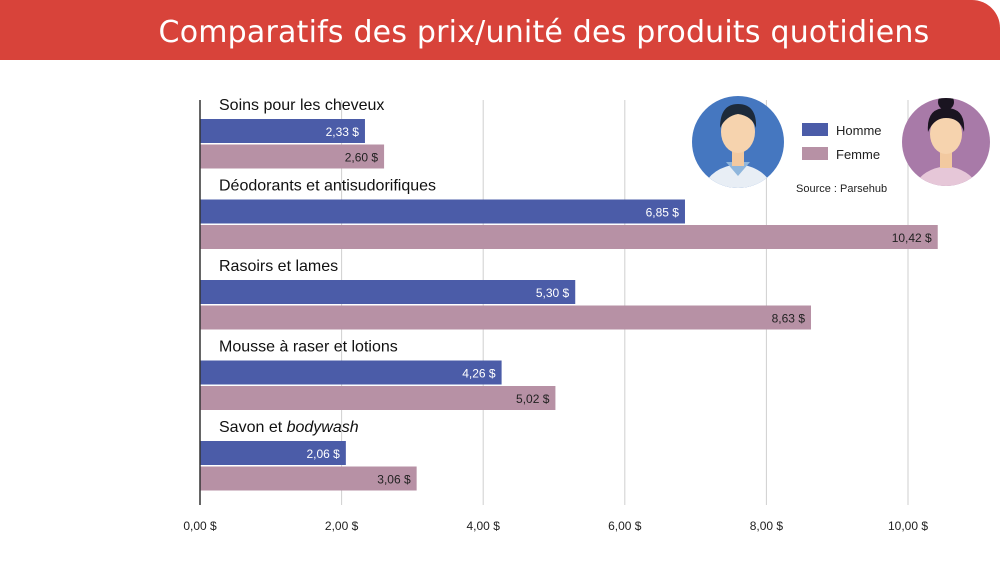  What do you see at coordinates (289, 427) in the screenshot?
I see `category-label: Savon et bodywash` at bounding box center [289, 427].